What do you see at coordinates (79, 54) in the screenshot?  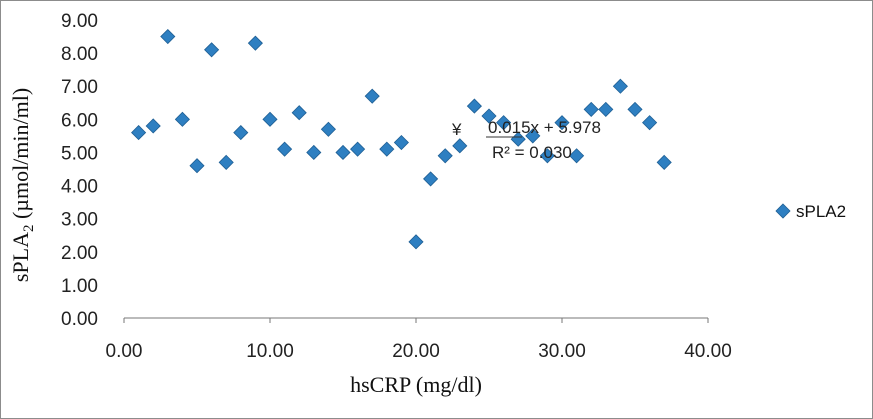 I see `y-tick-label: 8.00` at bounding box center [79, 54].